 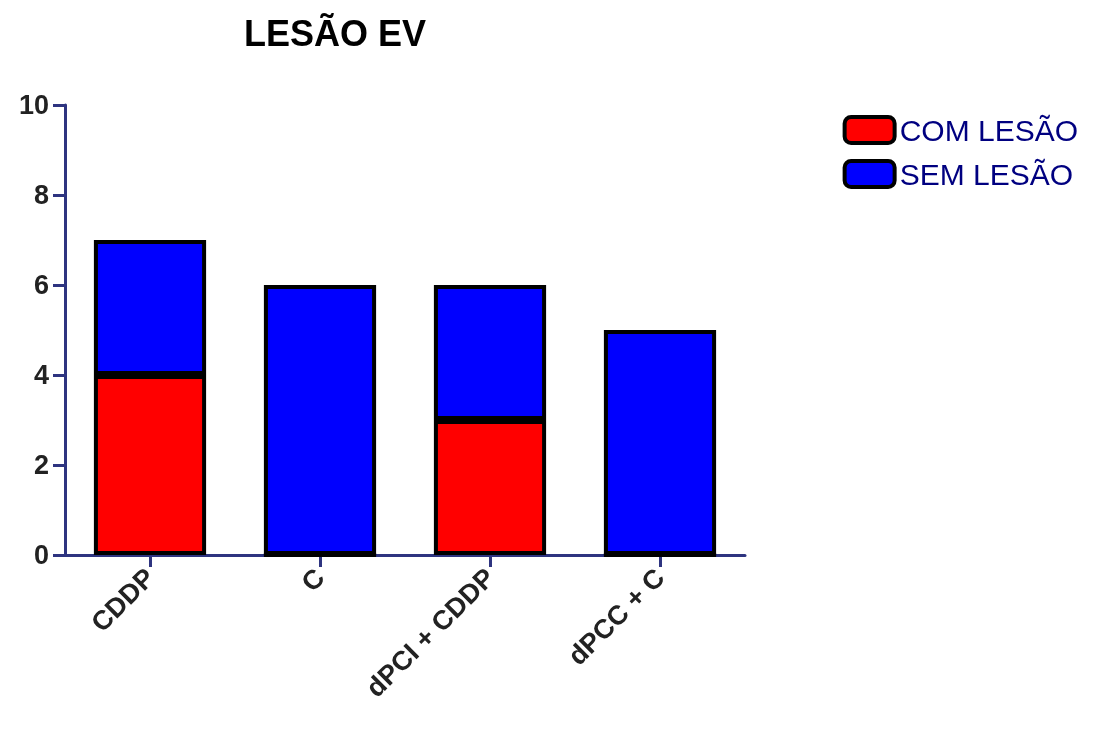 What do you see at coordinates (41, 375) in the screenshot?
I see `y-tick-label: 4` at bounding box center [41, 375].